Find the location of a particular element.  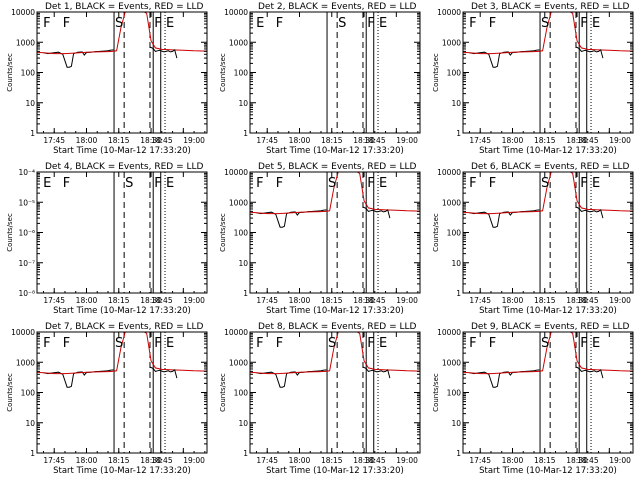

panel-title: Det 9, BLACK = Events, RED = LLD is located at coordinates (550, 327).